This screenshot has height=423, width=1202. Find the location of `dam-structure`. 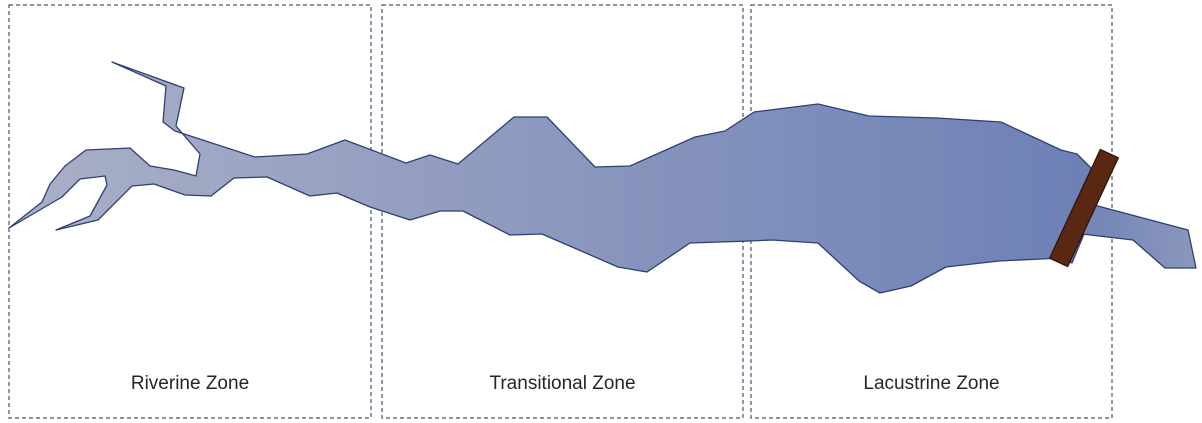

dam-structure is located at coordinates (1084, 208).